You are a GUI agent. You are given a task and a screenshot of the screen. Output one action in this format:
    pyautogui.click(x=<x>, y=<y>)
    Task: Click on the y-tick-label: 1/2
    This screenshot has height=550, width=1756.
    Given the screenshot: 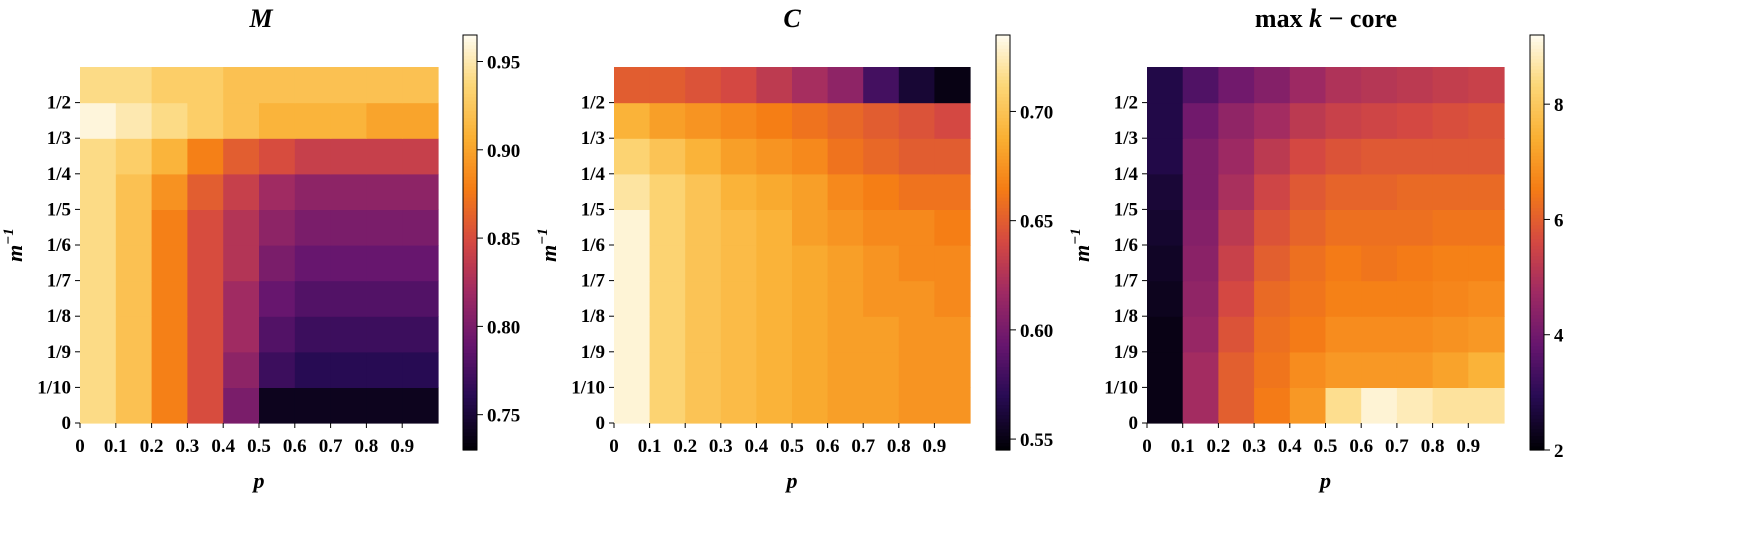 What is the action you would take?
    pyautogui.click(x=1126, y=103)
    